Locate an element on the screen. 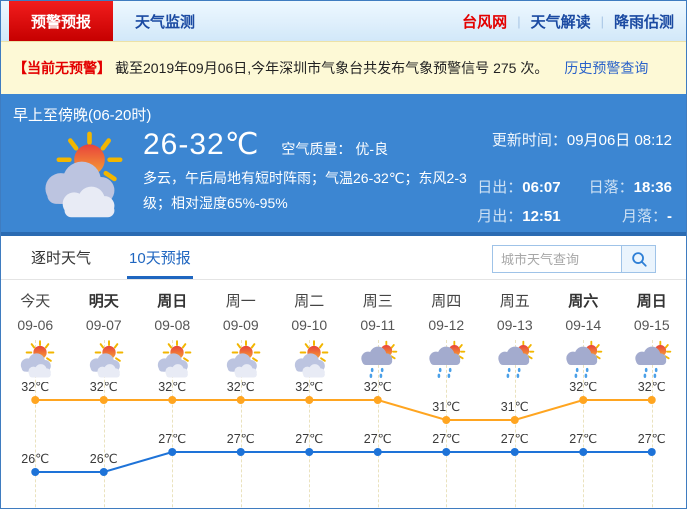  search-button is located at coordinates (638, 259).